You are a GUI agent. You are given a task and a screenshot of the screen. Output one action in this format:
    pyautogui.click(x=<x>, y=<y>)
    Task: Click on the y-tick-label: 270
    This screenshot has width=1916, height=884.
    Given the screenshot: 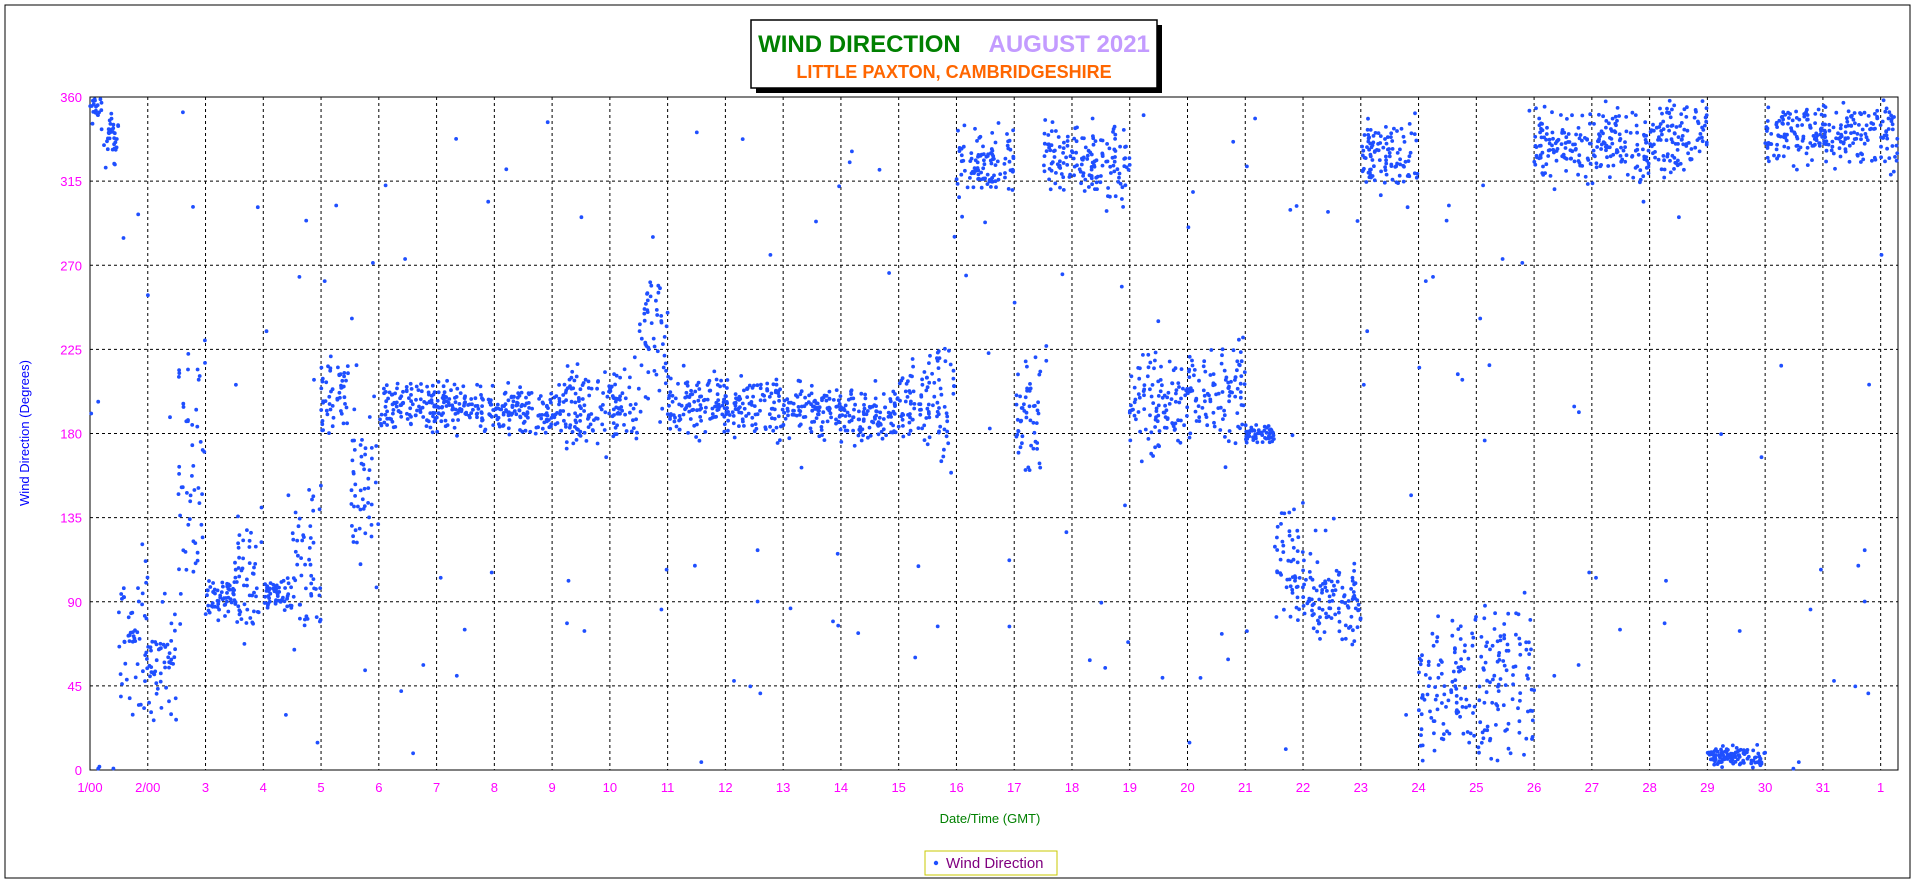 What is the action you would take?
    pyautogui.click(x=71, y=265)
    